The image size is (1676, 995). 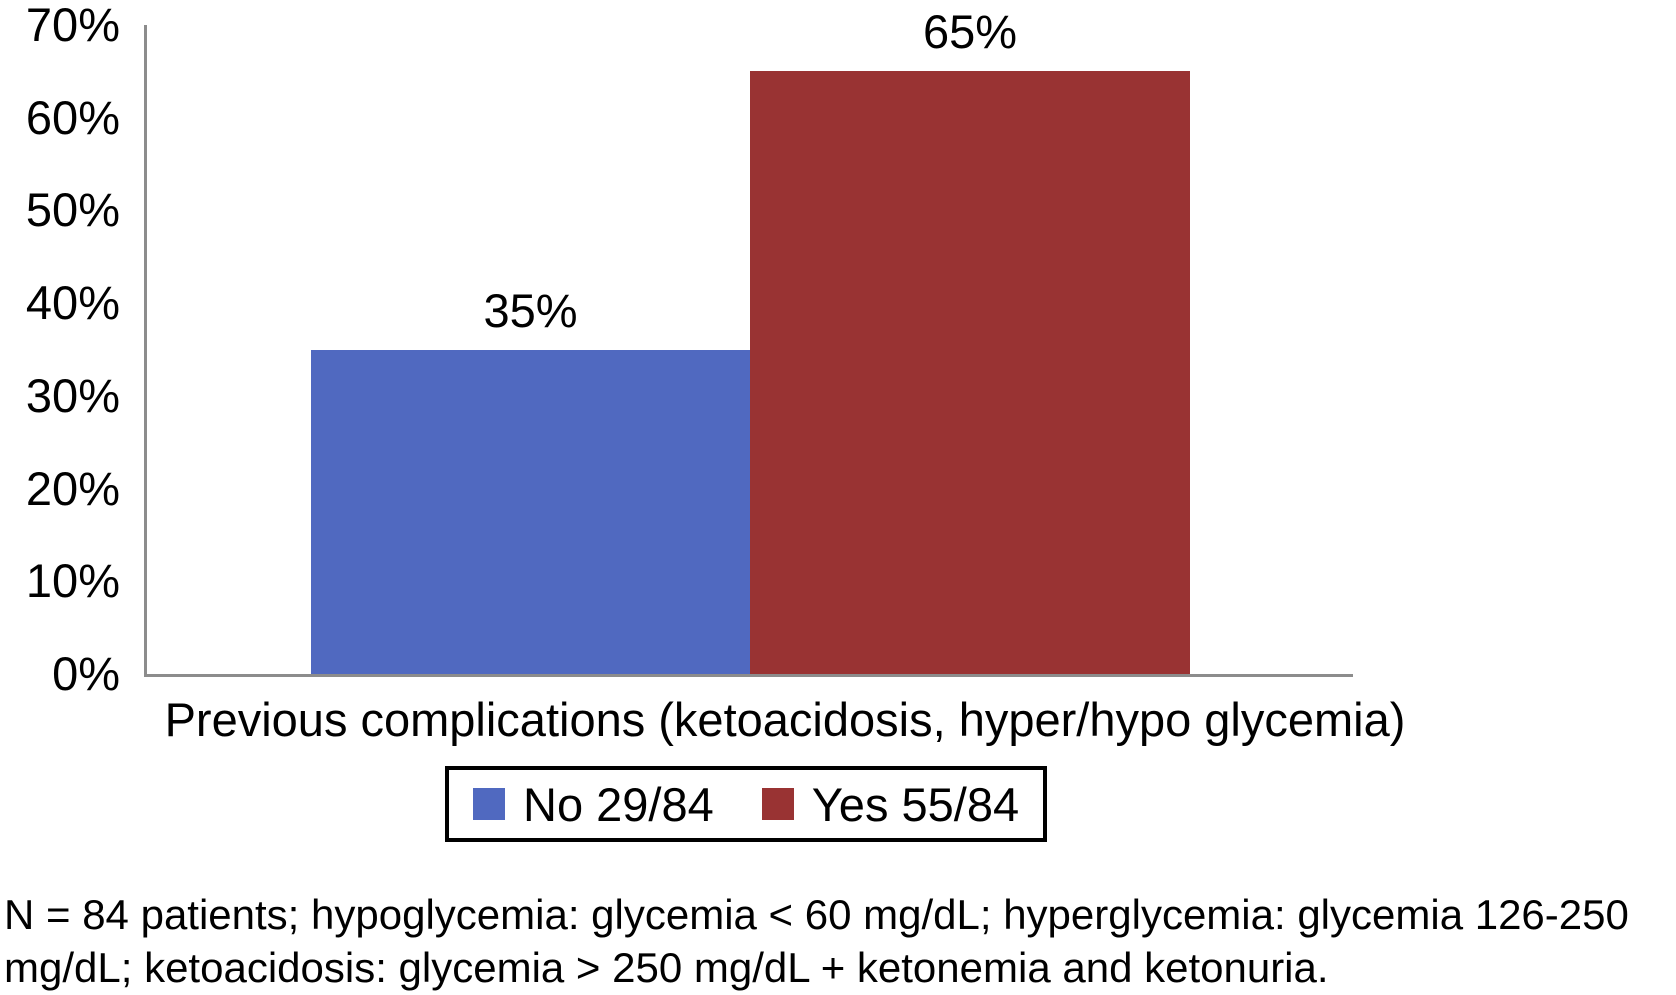 I want to click on y-tick-30: 30%, so click(x=72, y=395).